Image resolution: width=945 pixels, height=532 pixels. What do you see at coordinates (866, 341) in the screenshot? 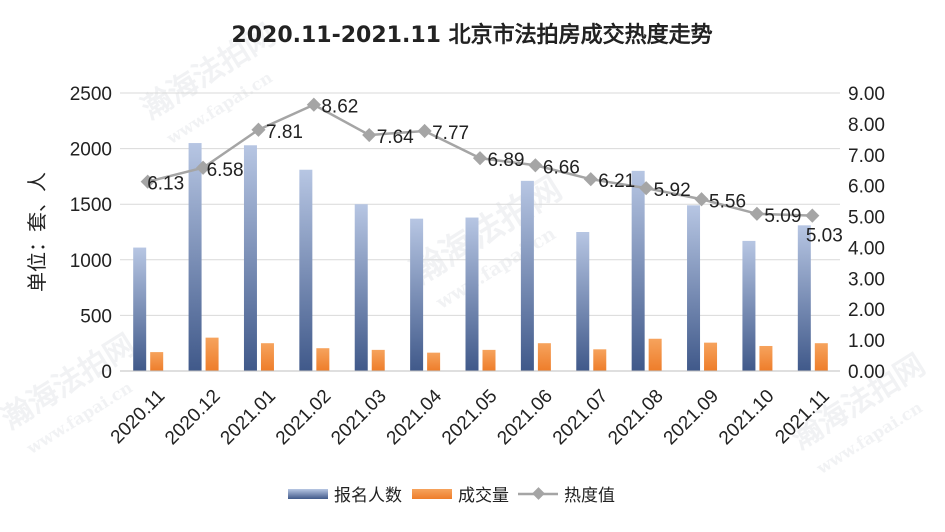
I see `y-right-tick: 1.00` at bounding box center [866, 341].